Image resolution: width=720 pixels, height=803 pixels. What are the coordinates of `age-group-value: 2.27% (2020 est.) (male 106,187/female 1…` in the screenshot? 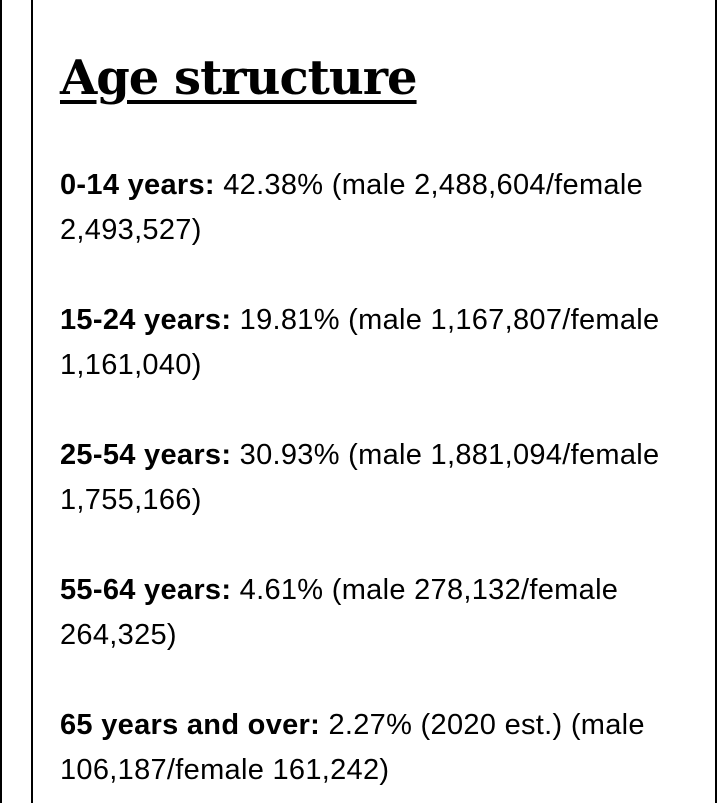 It's located at (352, 747).